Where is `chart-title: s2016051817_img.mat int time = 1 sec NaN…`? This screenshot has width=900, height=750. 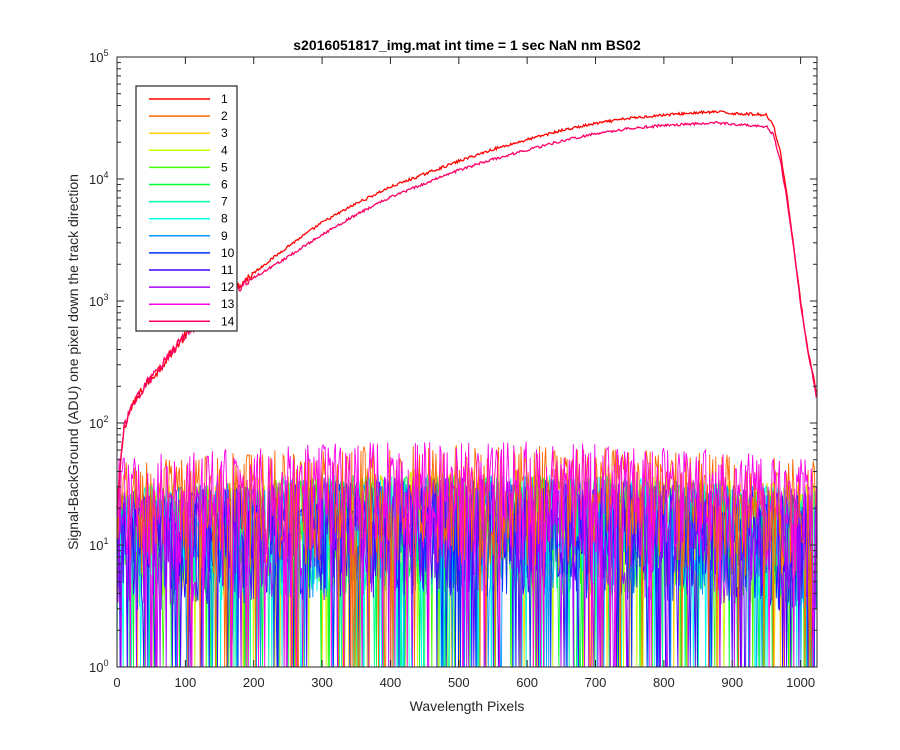
chart-title: s2016051817_img.mat int time = 1 sec NaN… is located at coordinates (467, 45).